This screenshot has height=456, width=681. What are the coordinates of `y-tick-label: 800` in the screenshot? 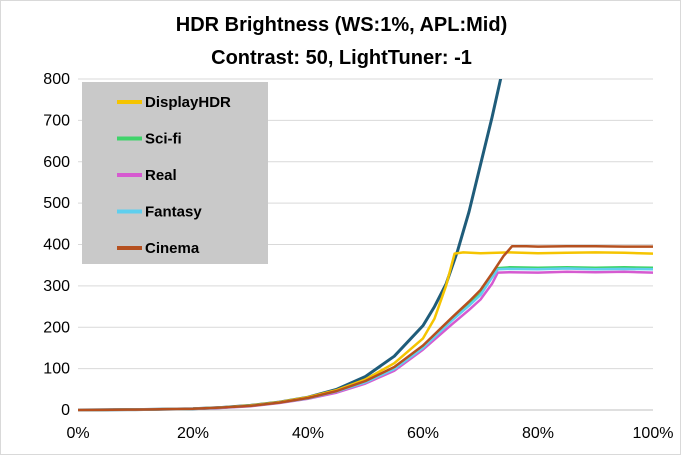 It's located at (56, 79).